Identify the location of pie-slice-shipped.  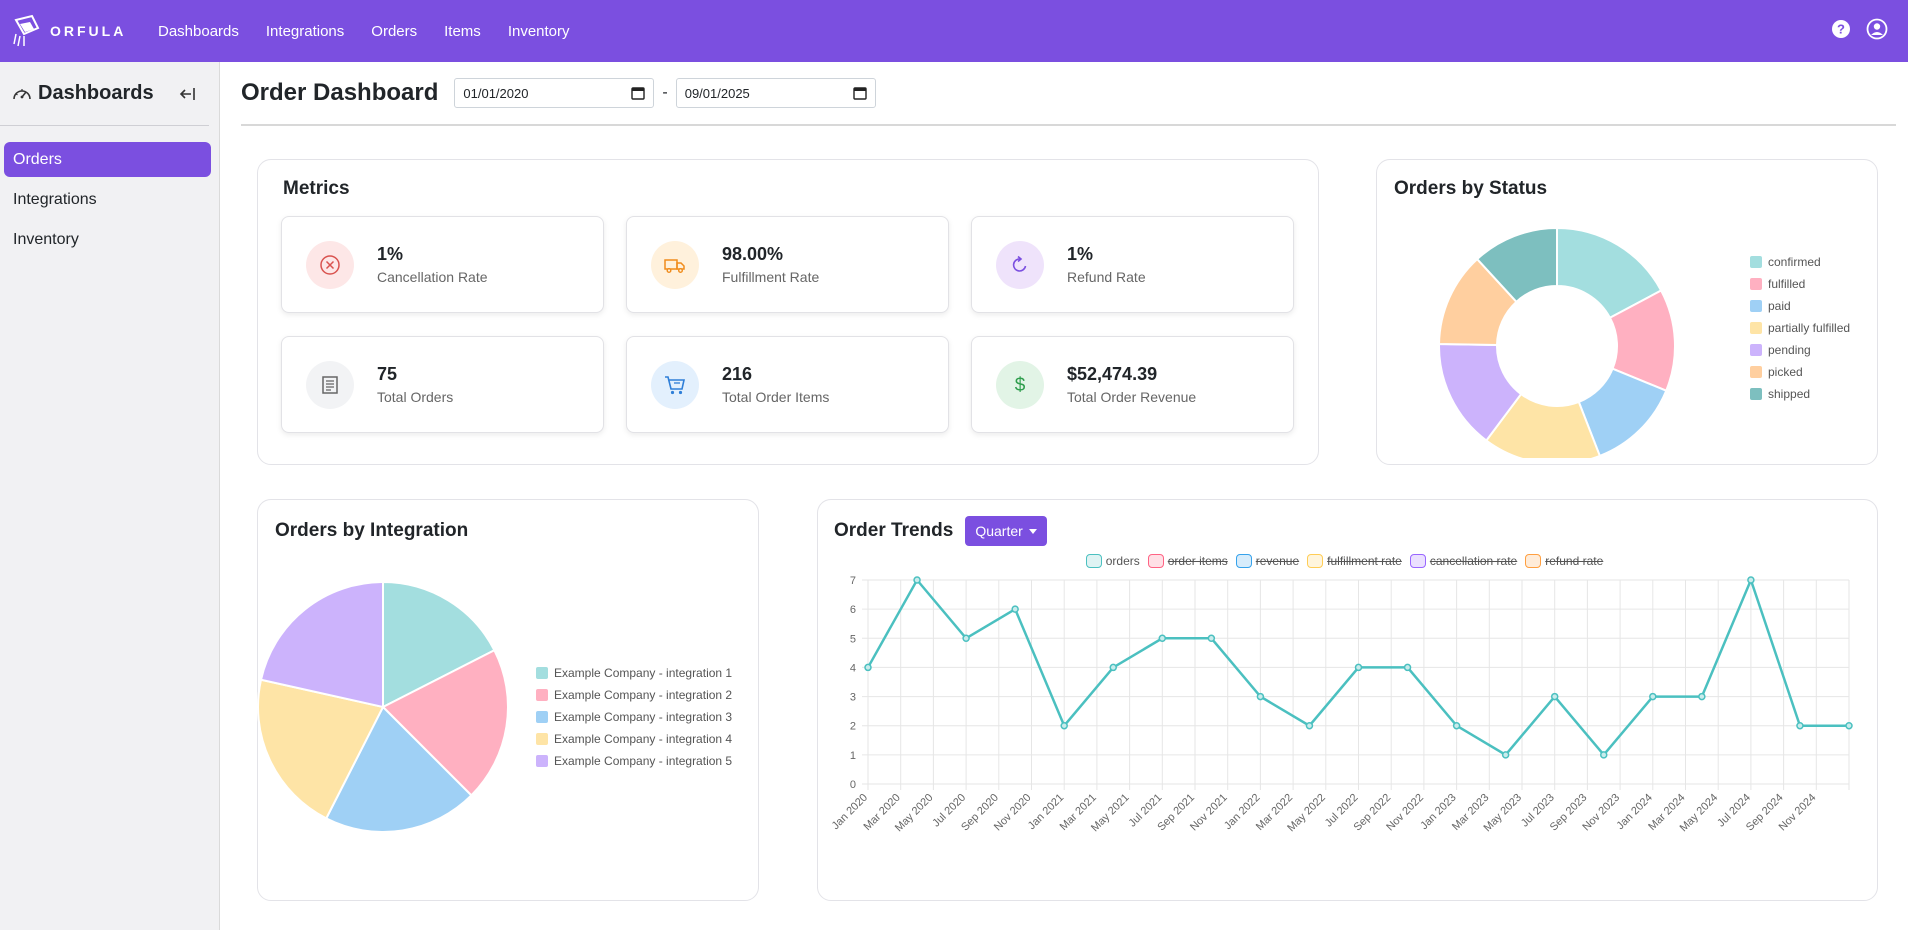
(1516, 265).